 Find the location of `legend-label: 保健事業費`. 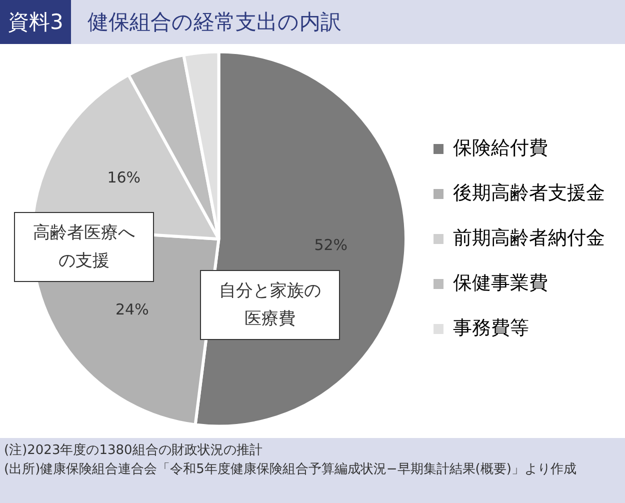

legend-label: 保健事業費 is located at coordinates (500, 283).